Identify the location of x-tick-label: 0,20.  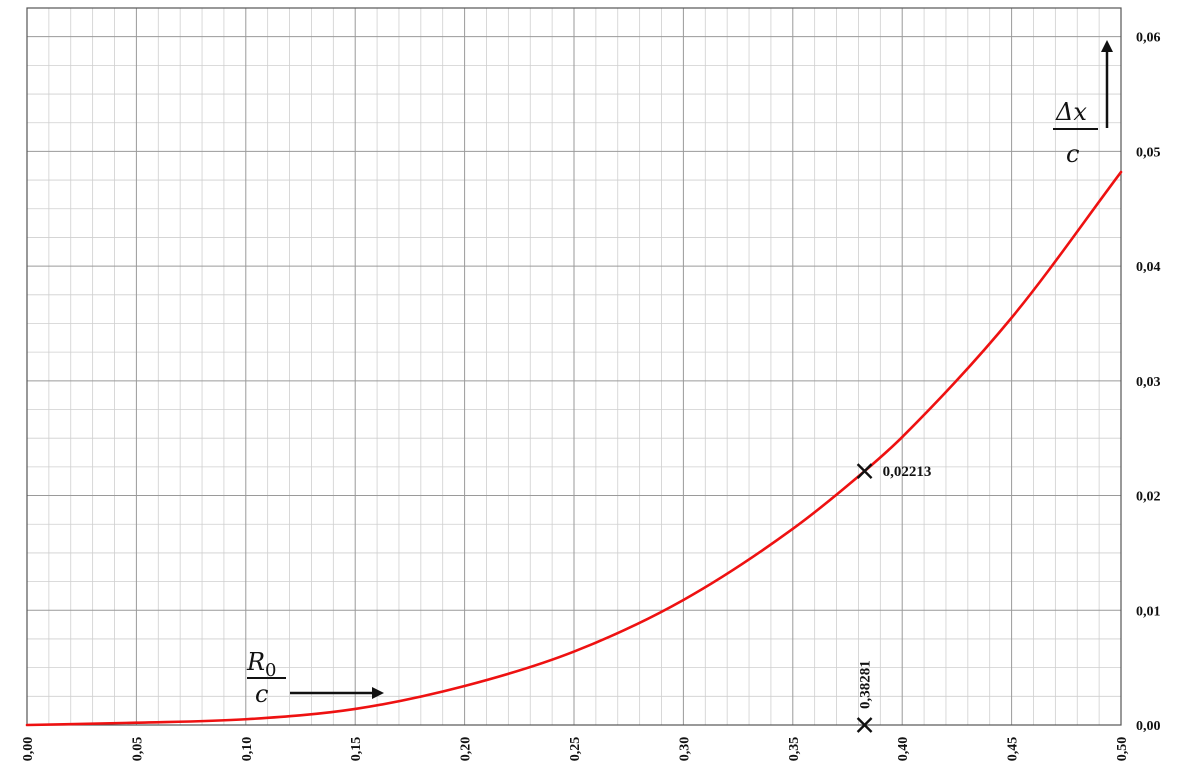
(466, 749).